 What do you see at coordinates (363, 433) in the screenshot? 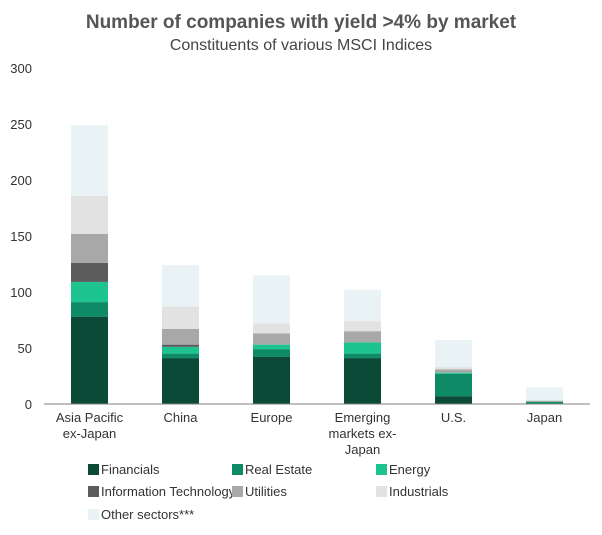
I see `x-tick-label: markets ex-` at bounding box center [363, 433].